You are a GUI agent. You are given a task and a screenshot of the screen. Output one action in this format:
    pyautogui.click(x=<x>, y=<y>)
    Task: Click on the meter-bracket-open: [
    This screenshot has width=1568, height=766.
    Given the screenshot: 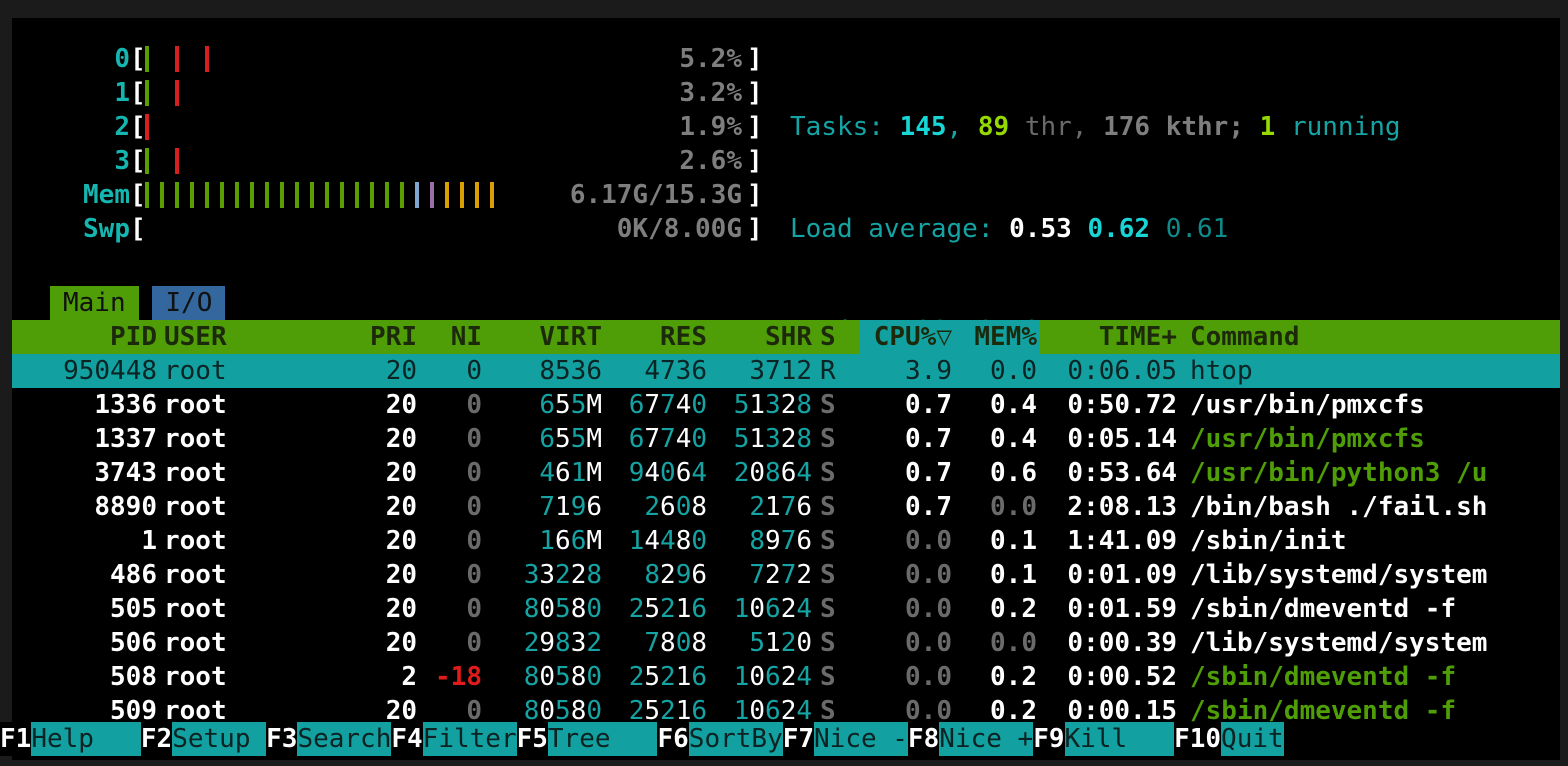 What is the action you would take?
    pyautogui.click(x=138, y=93)
    